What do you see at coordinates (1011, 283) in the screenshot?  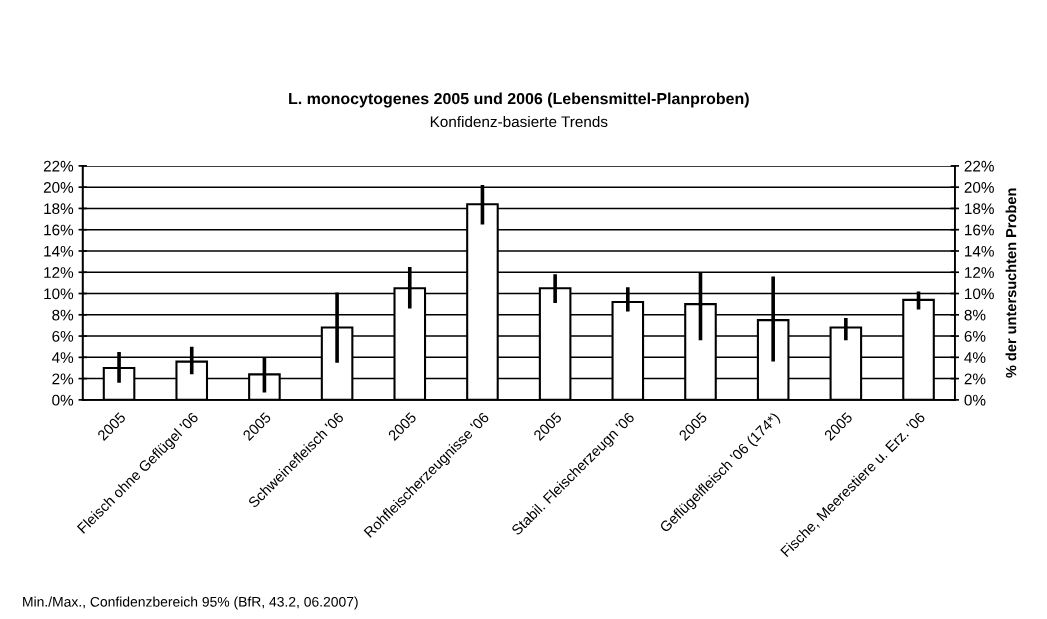 I see `y2-axis-title: % der untersuchten Proben` at bounding box center [1011, 283].